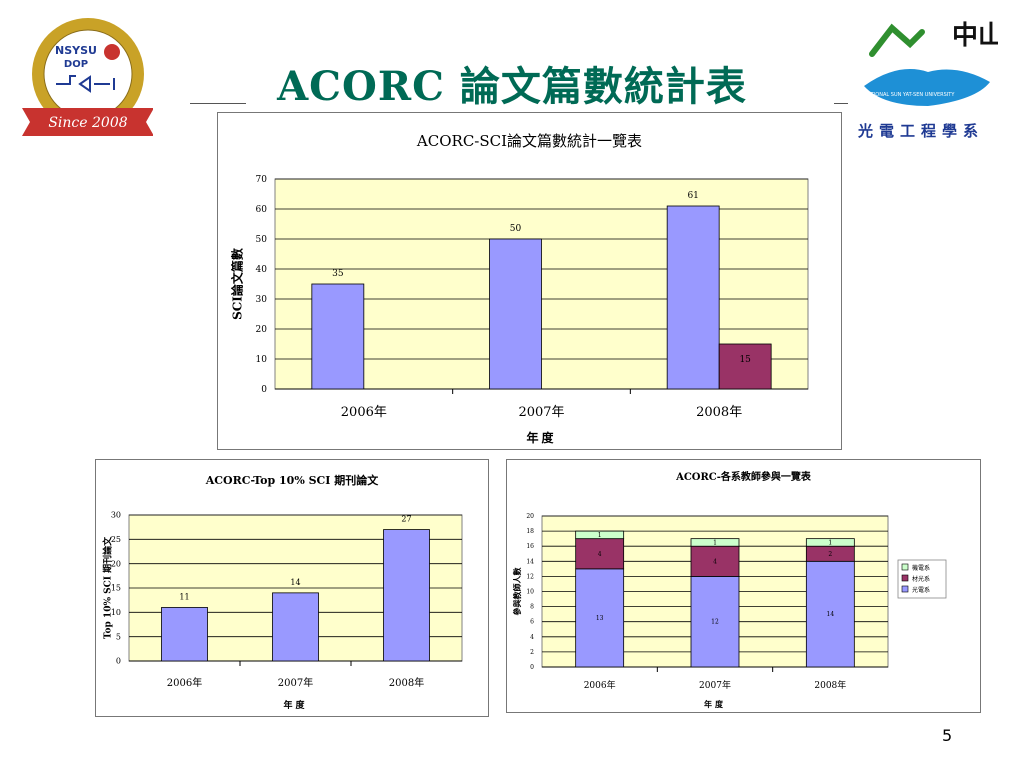 This screenshot has height=768, width=1024. Describe the element at coordinates (975, 36) in the screenshot. I see `logo-characters: 中山` at that location.